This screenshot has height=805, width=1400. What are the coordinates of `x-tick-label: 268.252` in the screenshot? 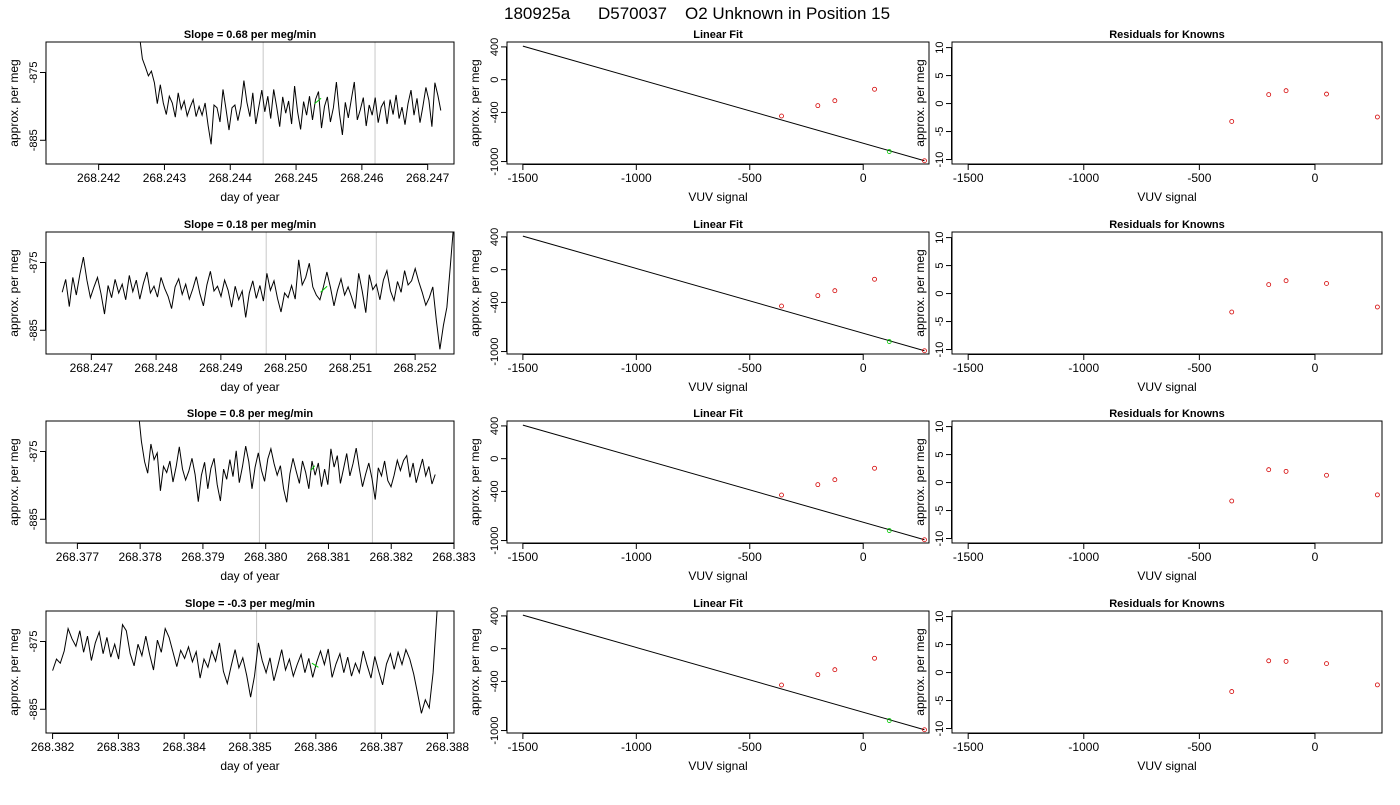 It's located at (415, 368).